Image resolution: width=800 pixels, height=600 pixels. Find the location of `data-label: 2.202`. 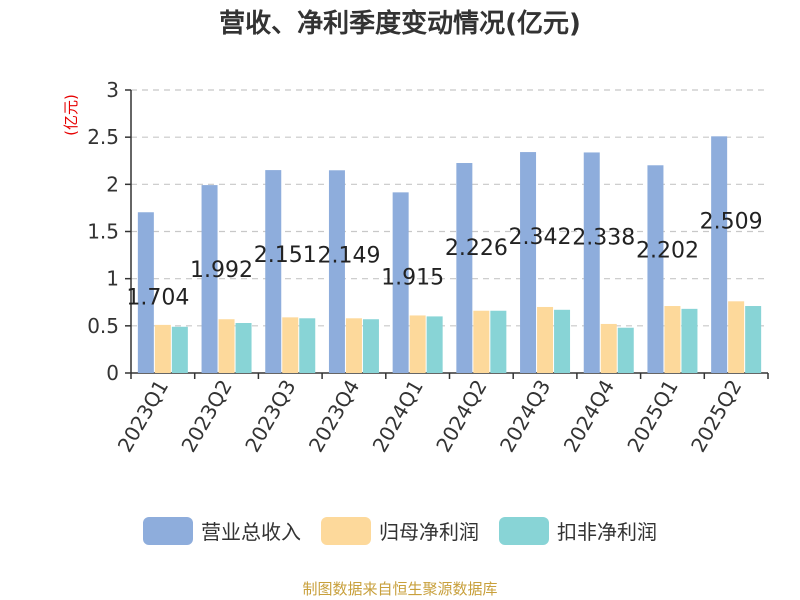

data-label: 2.202 is located at coordinates (667, 250).